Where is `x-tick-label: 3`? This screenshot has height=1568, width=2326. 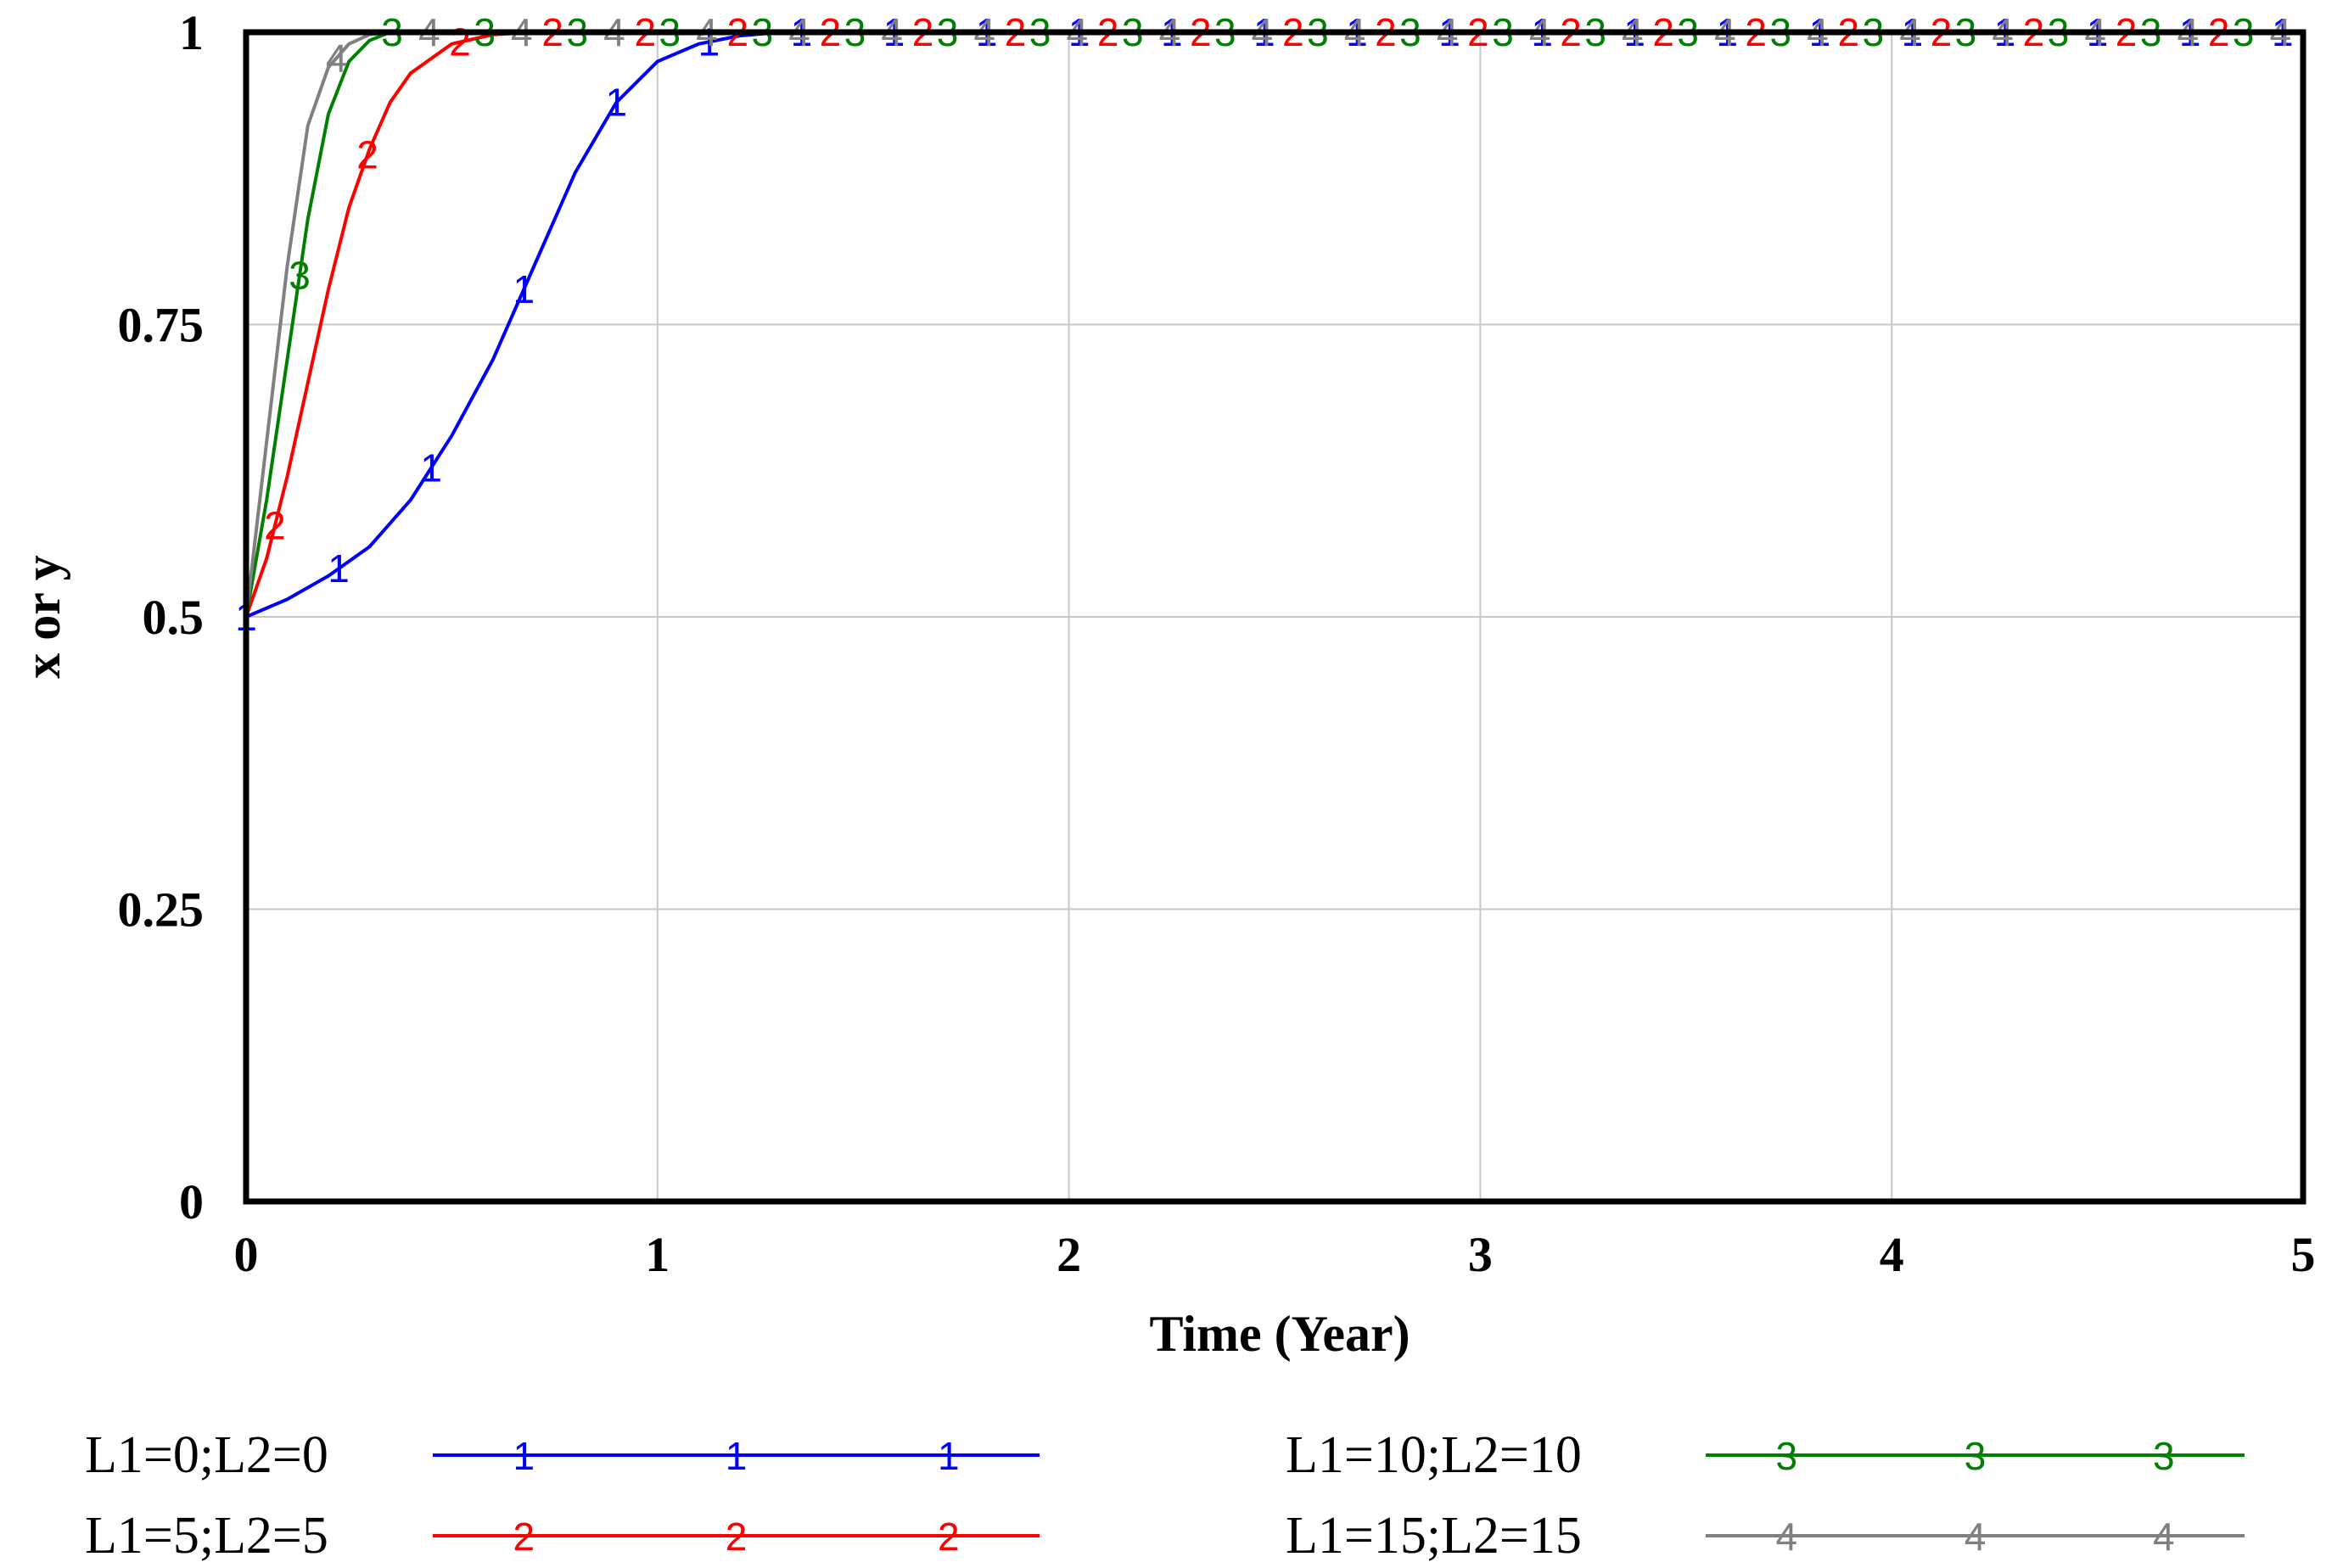
x-tick-label: 3 is located at coordinates (1480, 1254).